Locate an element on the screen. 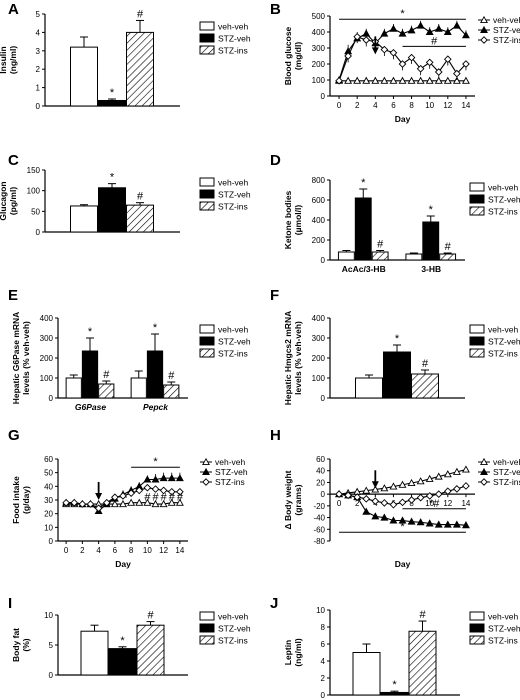  legend-marker-veh-veh is located at coordinates (484, 461).